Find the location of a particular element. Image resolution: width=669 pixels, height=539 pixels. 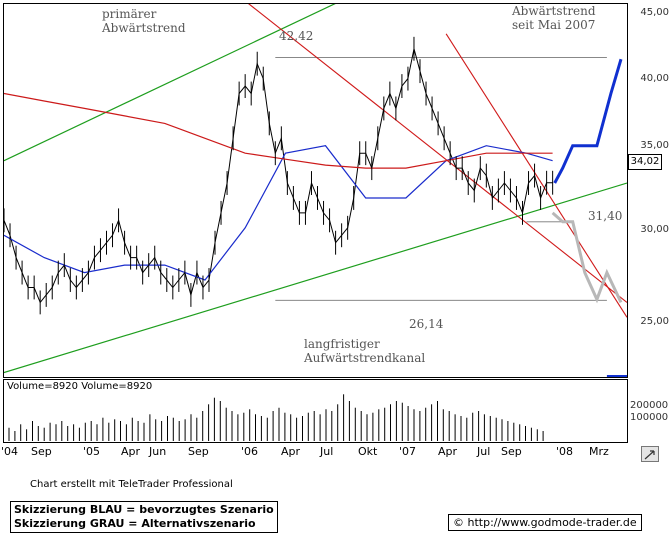

x-tick-08: '08 is located at coordinates (565, 451).